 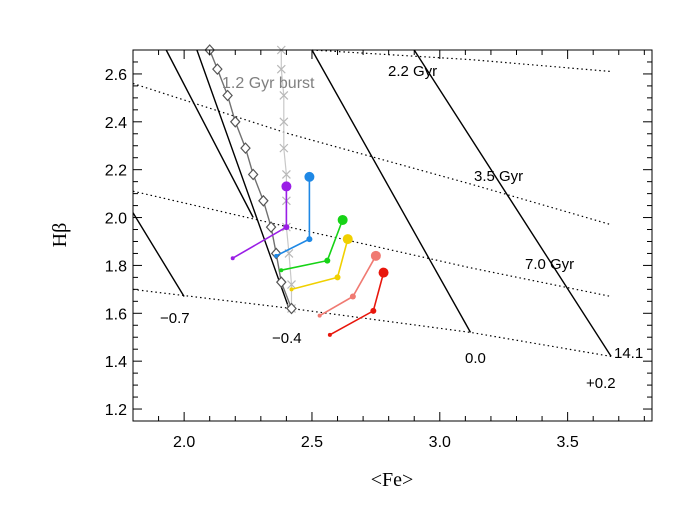 What do you see at coordinates (116, 75) in the screenshot?
I see `y-tick-label: 2.6` at bounding box center [116, 75].